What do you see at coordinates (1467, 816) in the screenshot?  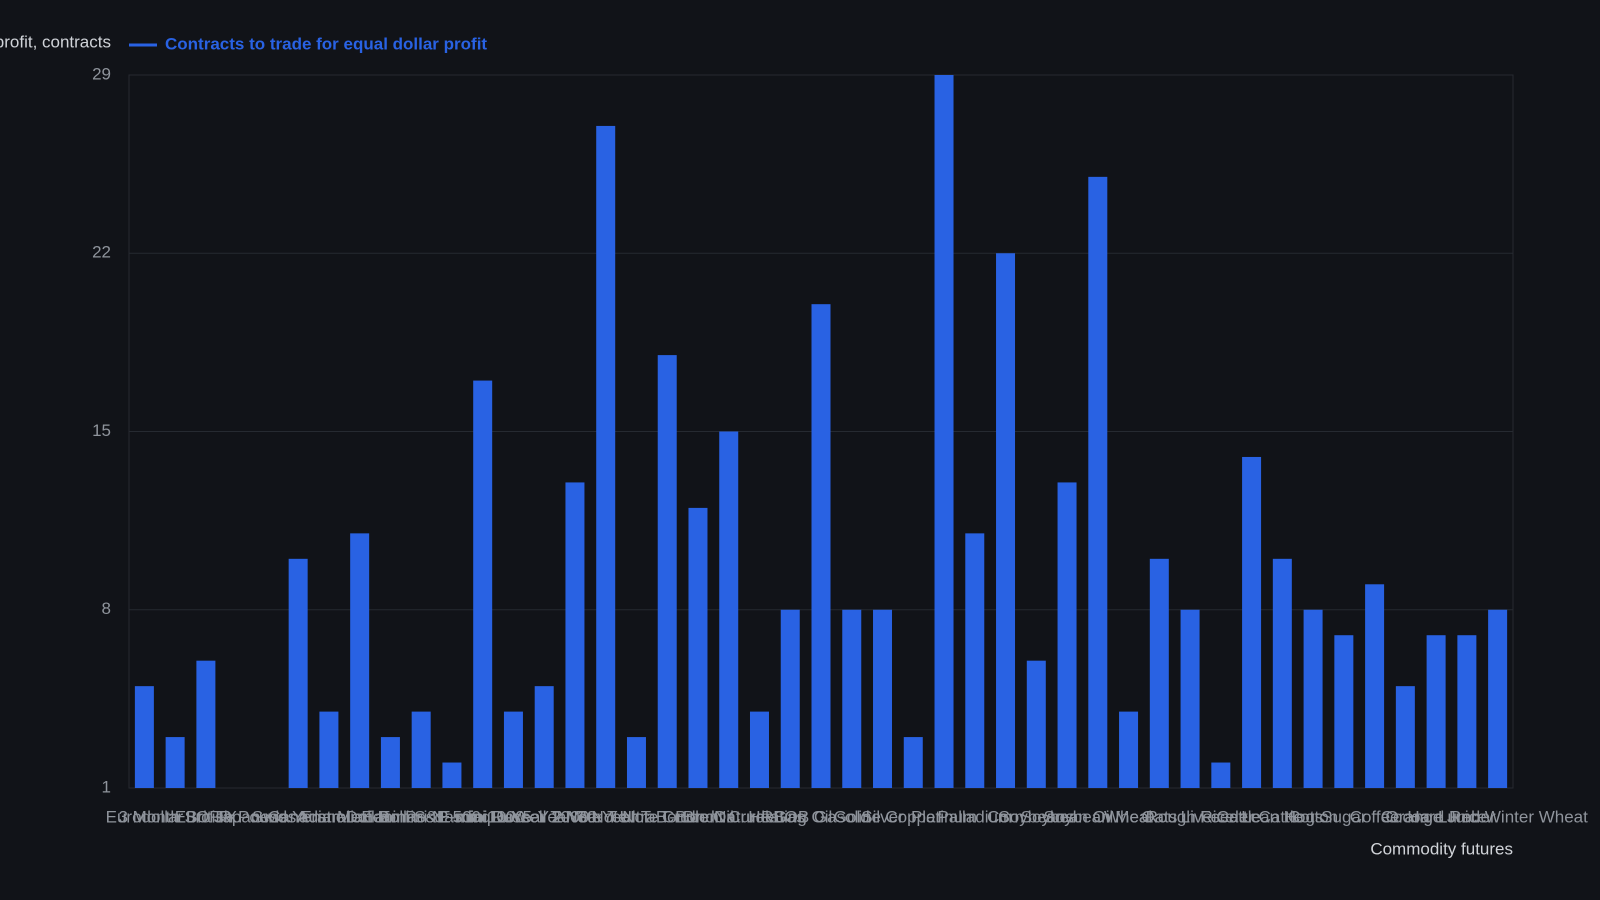 I see `x-tick-label: Lumber` at bounding box center [1467, 816].